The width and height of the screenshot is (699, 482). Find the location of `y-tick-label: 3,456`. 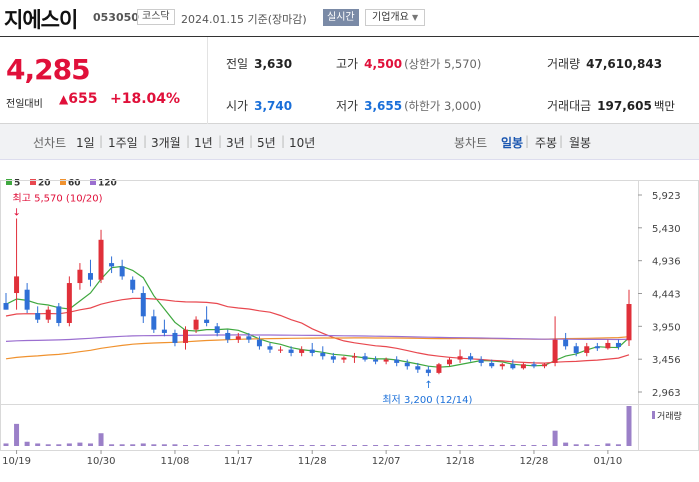

y-tick-label: 3,456 is located at coordinates (666, 360).